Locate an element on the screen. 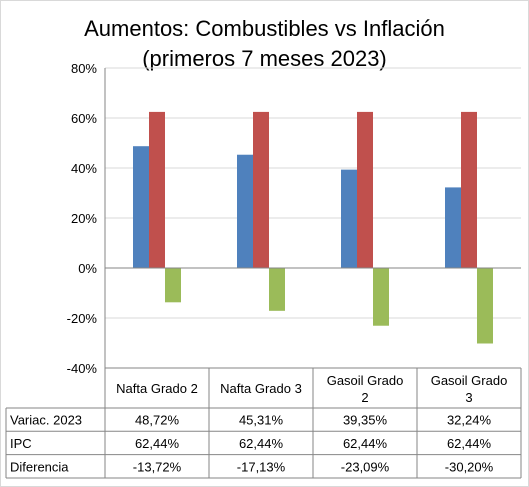  y-tick-label: 0% is located at coordinates (87, 268).